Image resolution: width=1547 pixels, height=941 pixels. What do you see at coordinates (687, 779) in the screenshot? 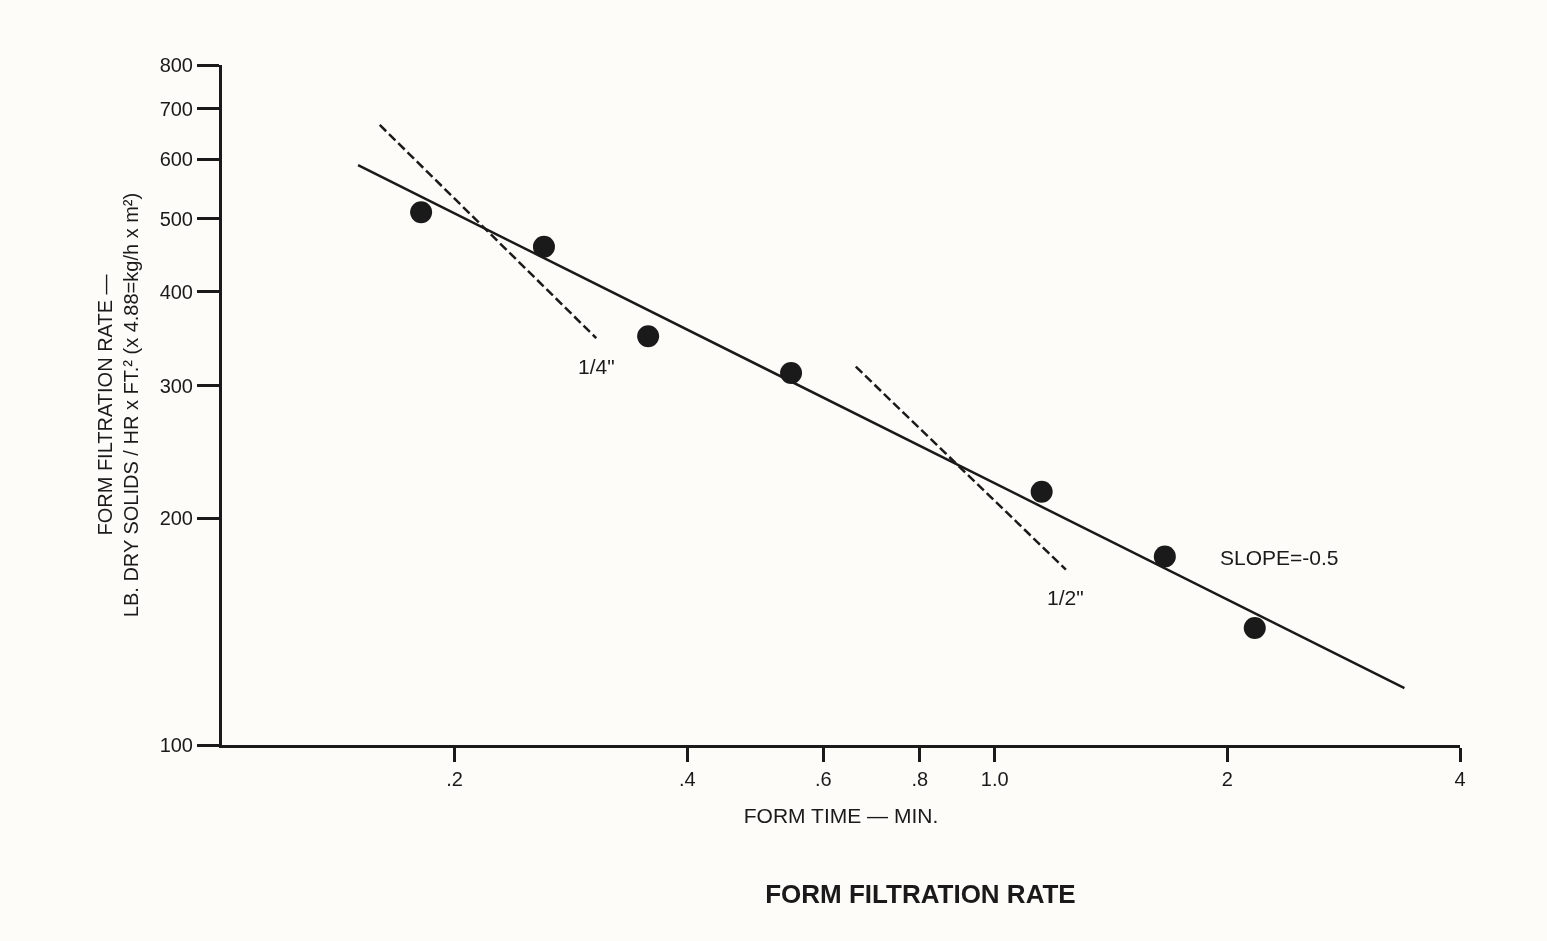
I see `x-tick-label: .4` at bounding box center [687, 779].